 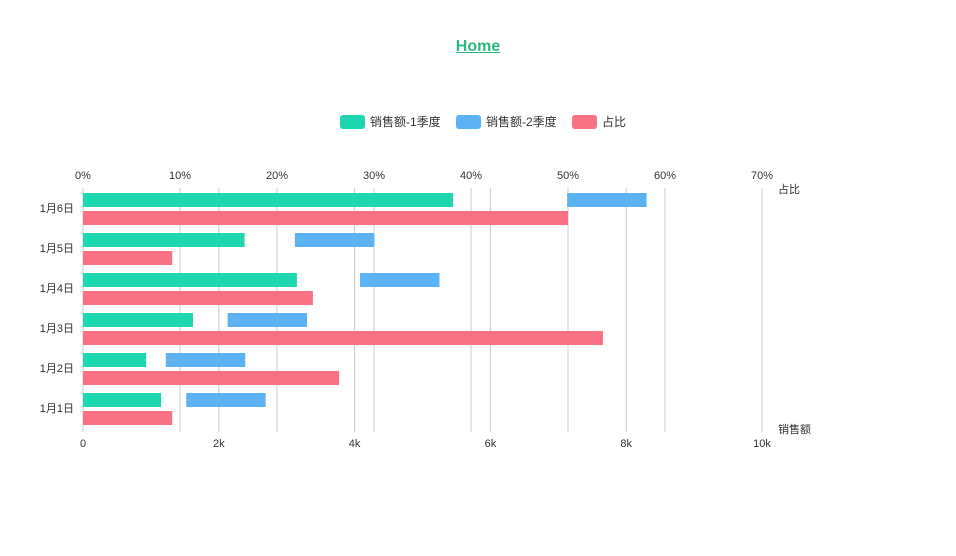 What do you see at coordinates (491, 444) in the screenshot?
I see `value-tick-label: 6k` at bounding box center [491, 444].